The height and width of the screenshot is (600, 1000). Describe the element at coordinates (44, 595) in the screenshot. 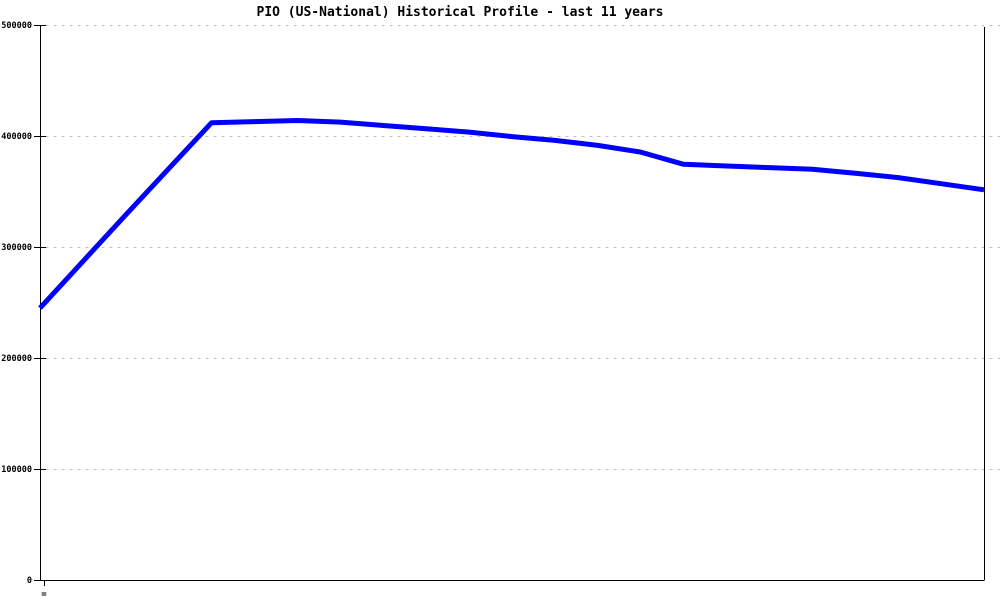

I see `x-tick-label-clipped: =` at that location.